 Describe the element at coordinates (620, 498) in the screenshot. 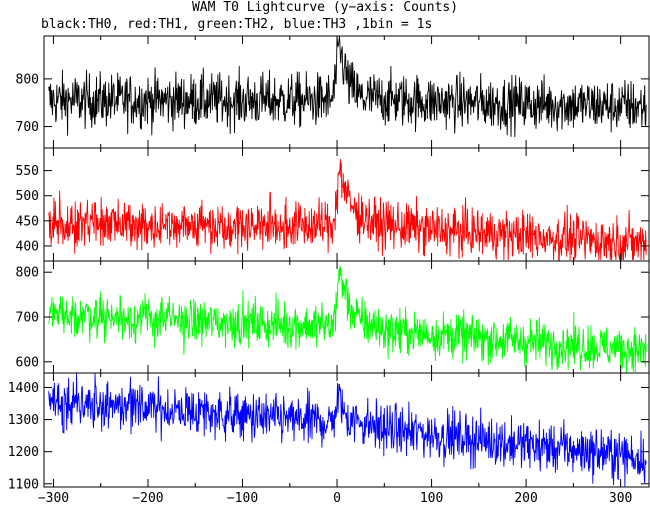

I see `x-tick-label: 300` at that location.